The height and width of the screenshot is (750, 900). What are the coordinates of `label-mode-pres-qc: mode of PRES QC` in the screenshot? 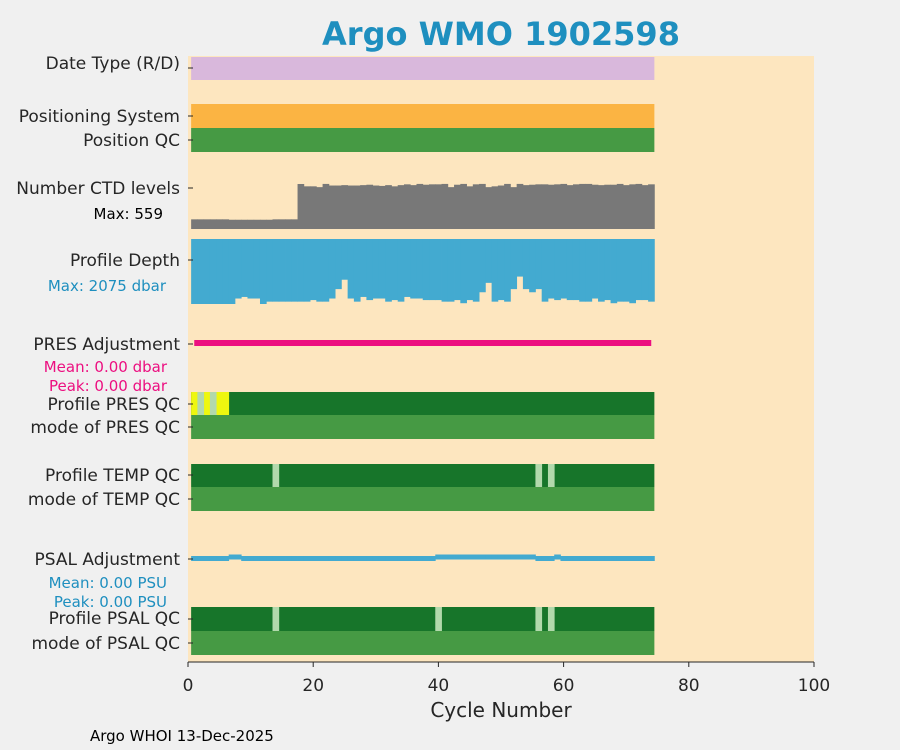 It's located at (105, 428).